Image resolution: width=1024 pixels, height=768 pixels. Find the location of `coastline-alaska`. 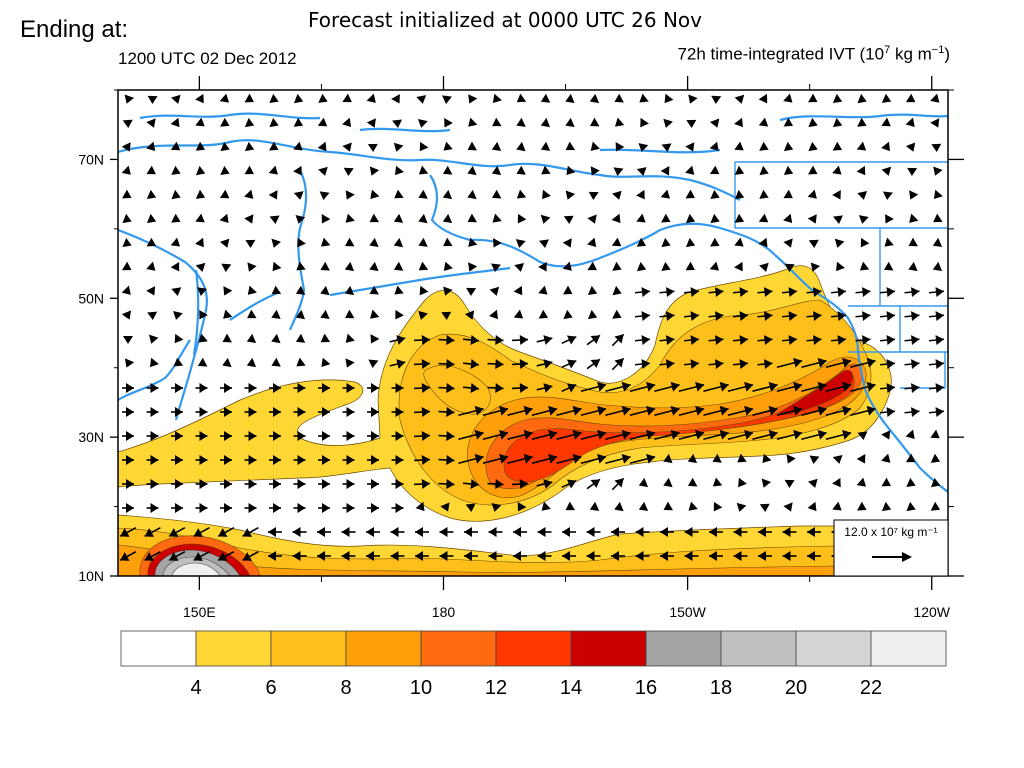

coastline-alaska is located at coordinates (622, 245).